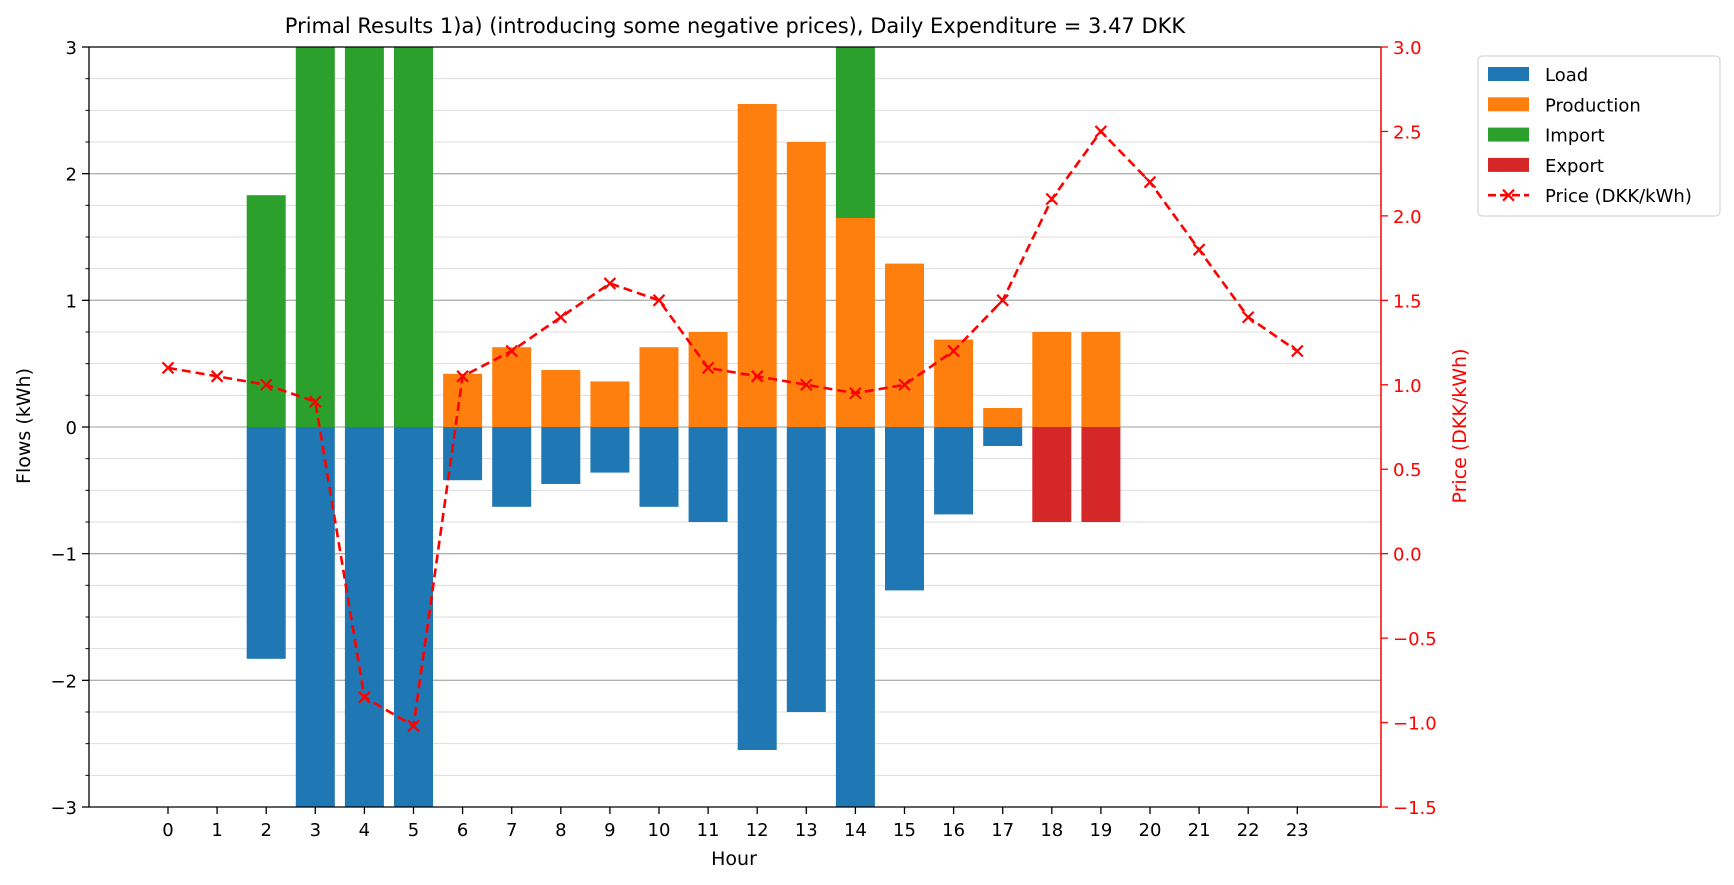 The image size is (1734, 885). What do you see at coordinates (265, 830) in the screenshot?
I see `x-tick-label: 2` at bounding box center [265, 830].